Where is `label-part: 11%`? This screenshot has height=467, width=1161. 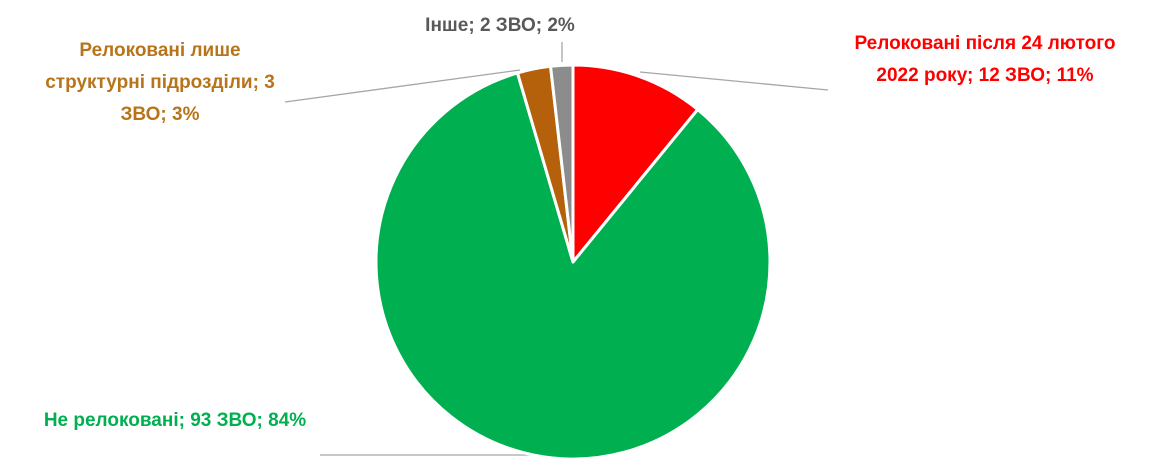 label-part: 11% is located at coordinates (1075, 75).